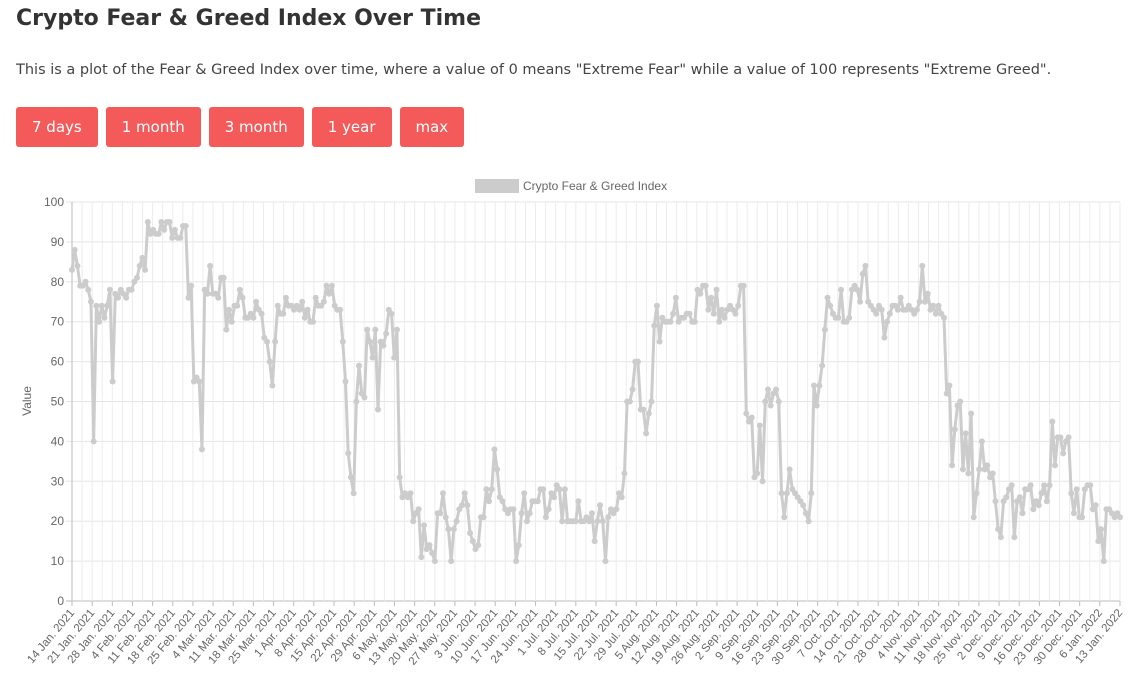  I want to click on range-1-month-button: 1 month, so click(153, 127).